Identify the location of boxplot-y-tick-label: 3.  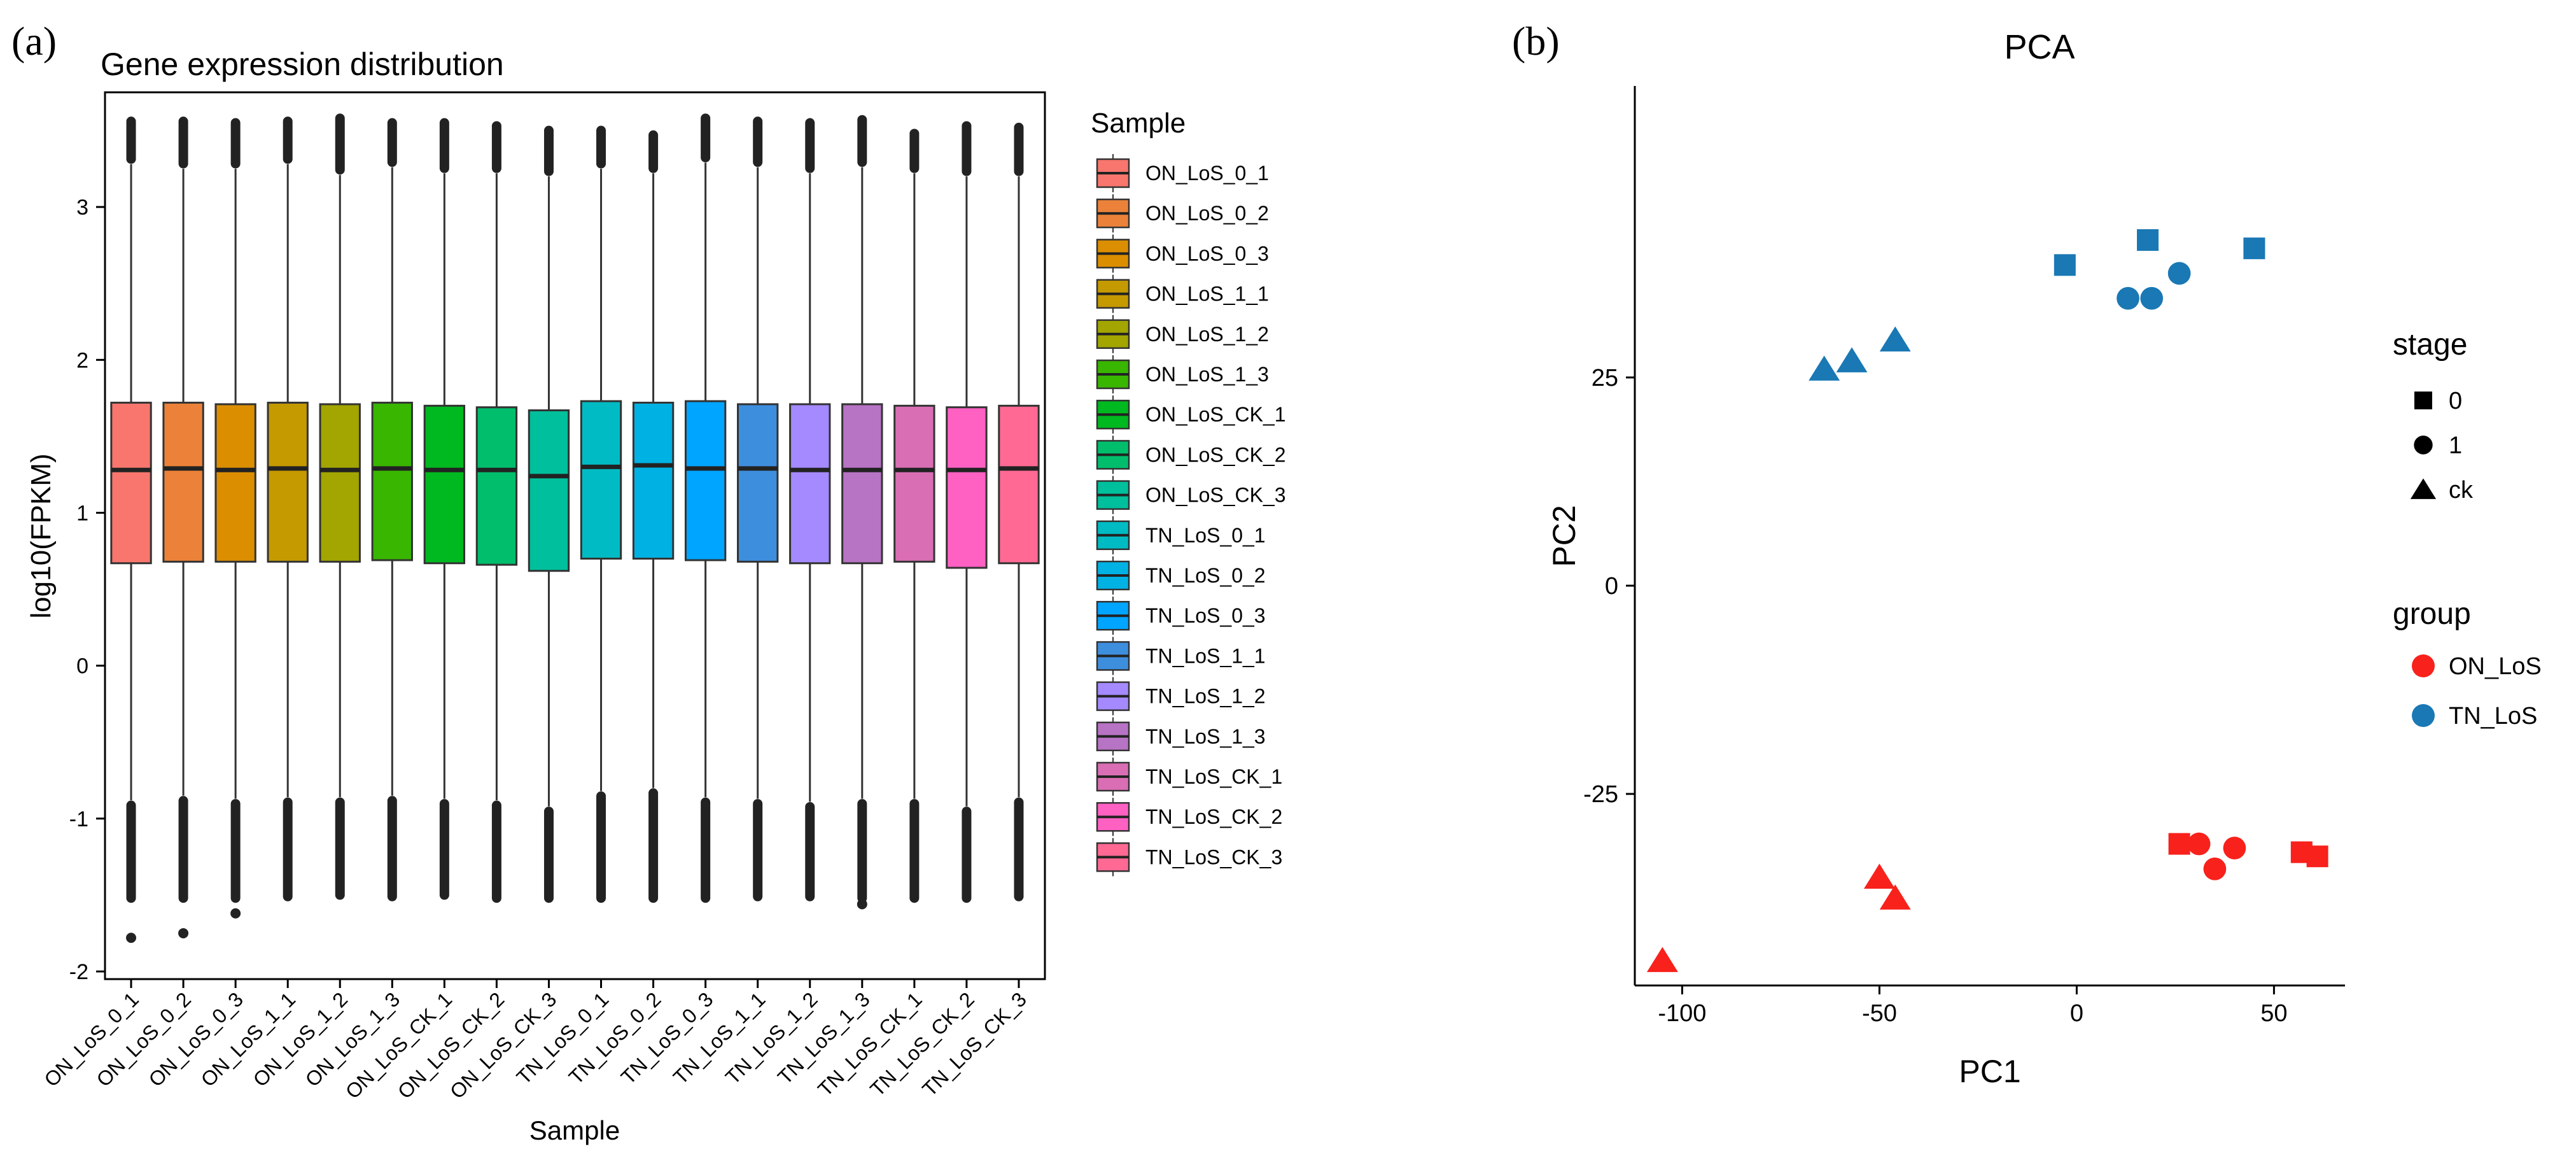
(82, 207).